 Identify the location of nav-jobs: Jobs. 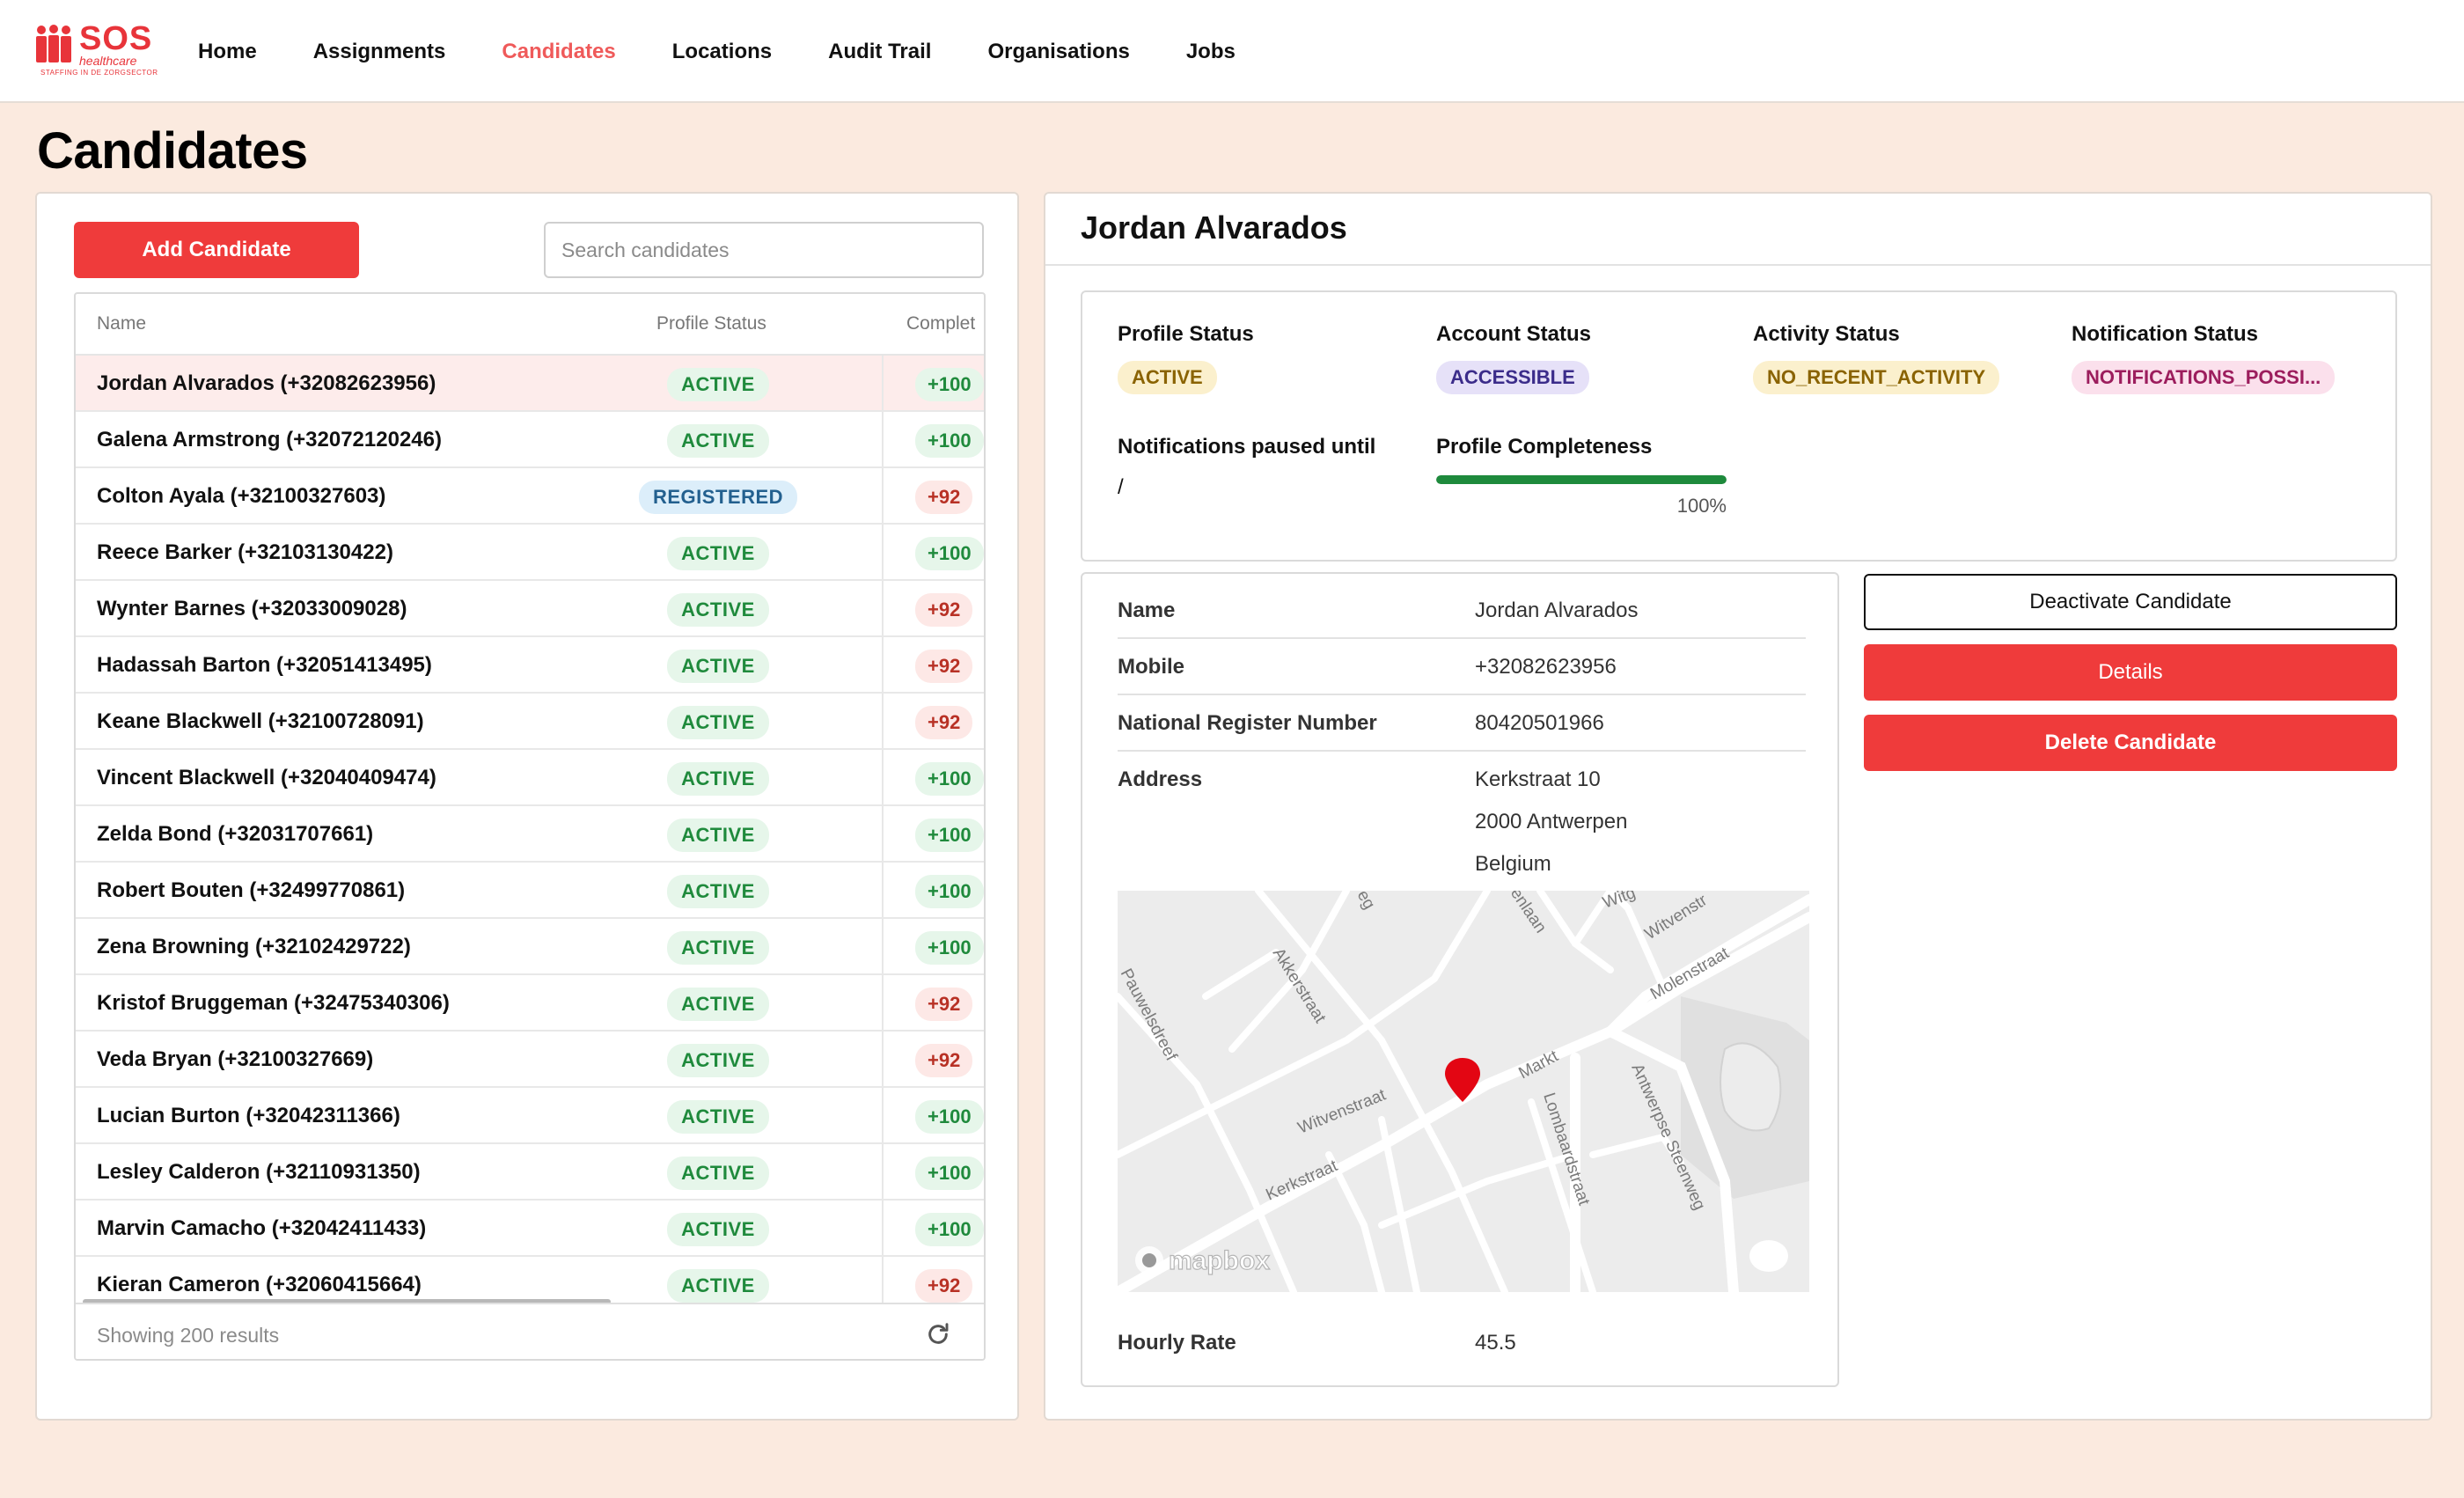
(1211, 51).